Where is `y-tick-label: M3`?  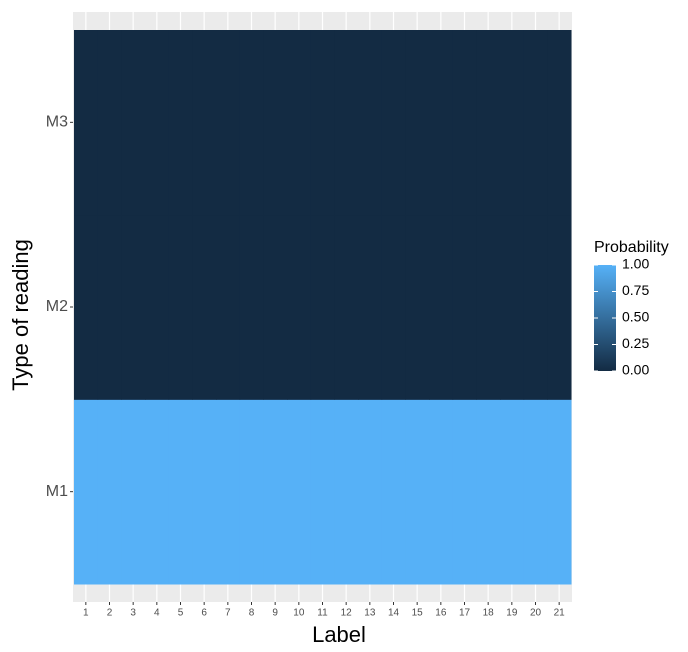 y-tick-label: M3 is located at coordinates (57, 122).